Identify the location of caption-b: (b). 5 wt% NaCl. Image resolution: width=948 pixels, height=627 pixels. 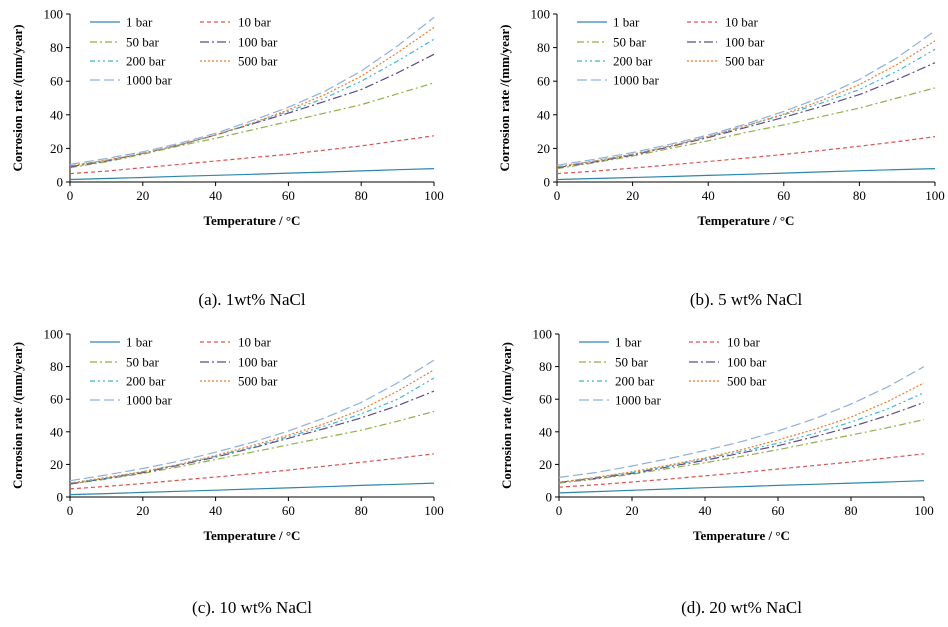
(746, 299).